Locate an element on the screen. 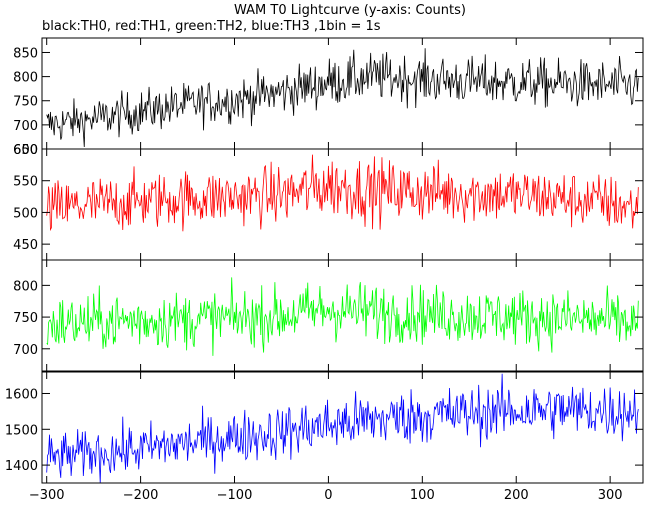 The image size is (650, 505). series-line-th2 is located at coordinates (342, 316).